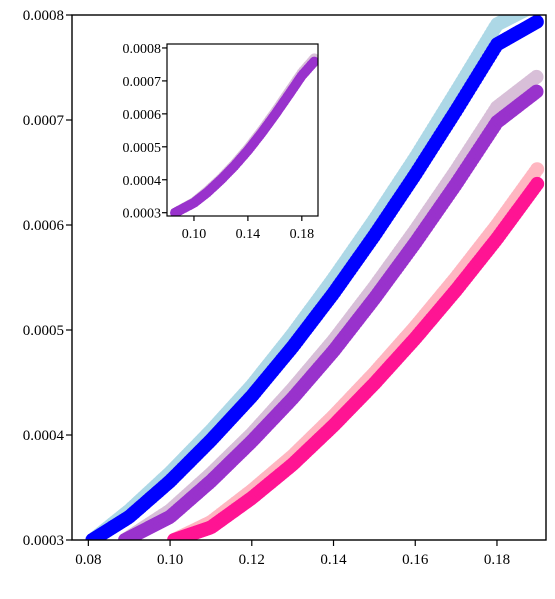 This screenshot has width=555, height=599. Describe the element at coordinates (537, 183) in the screenshot. I see `main-series-5-point` at that location.